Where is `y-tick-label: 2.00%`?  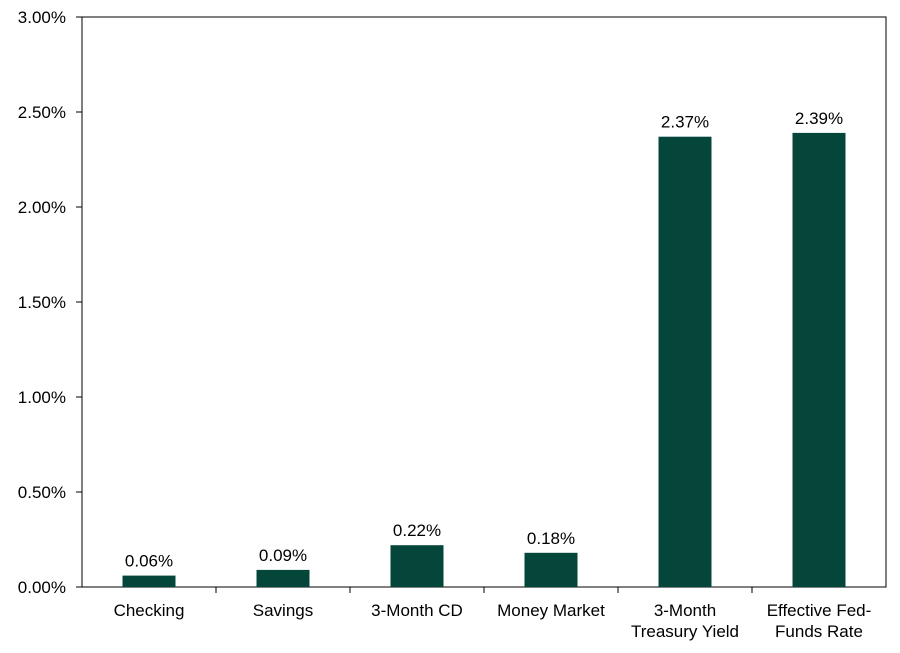 y-tick-label: 2.00% is located at coordinates (42, 207).